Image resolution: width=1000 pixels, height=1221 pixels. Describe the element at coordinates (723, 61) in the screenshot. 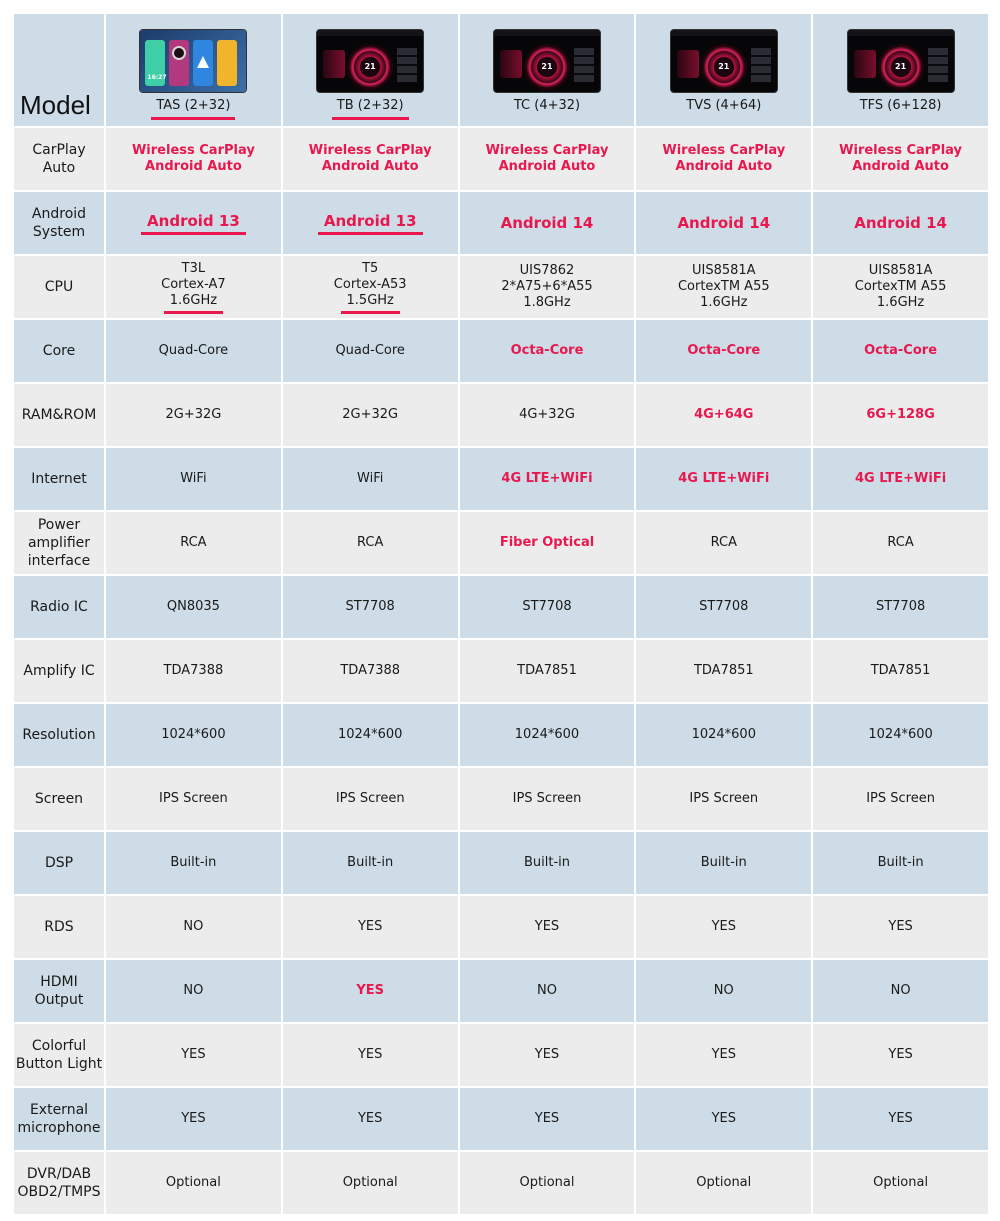

I see `product-image-tvs: 21` at that location.